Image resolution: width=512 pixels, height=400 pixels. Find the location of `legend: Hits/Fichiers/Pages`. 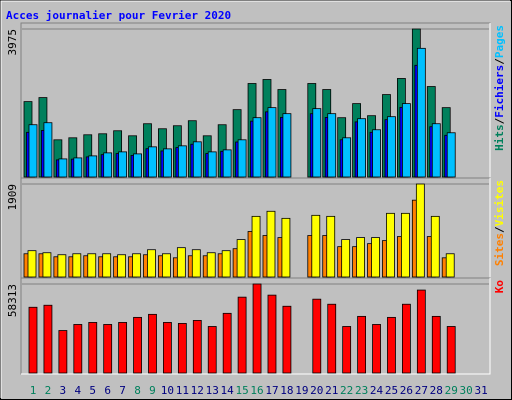

legend: Hits/Fichiers/Pages is located at coordinates (499, 88).